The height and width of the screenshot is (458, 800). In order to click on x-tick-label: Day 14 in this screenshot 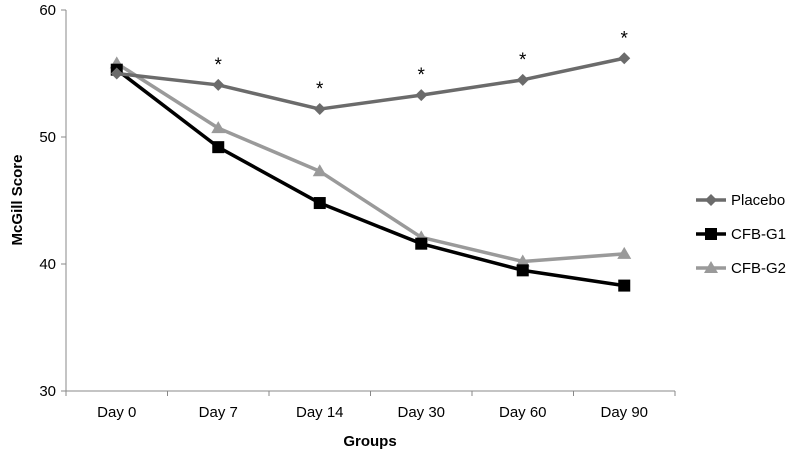, I will do `click(320, 412)`.